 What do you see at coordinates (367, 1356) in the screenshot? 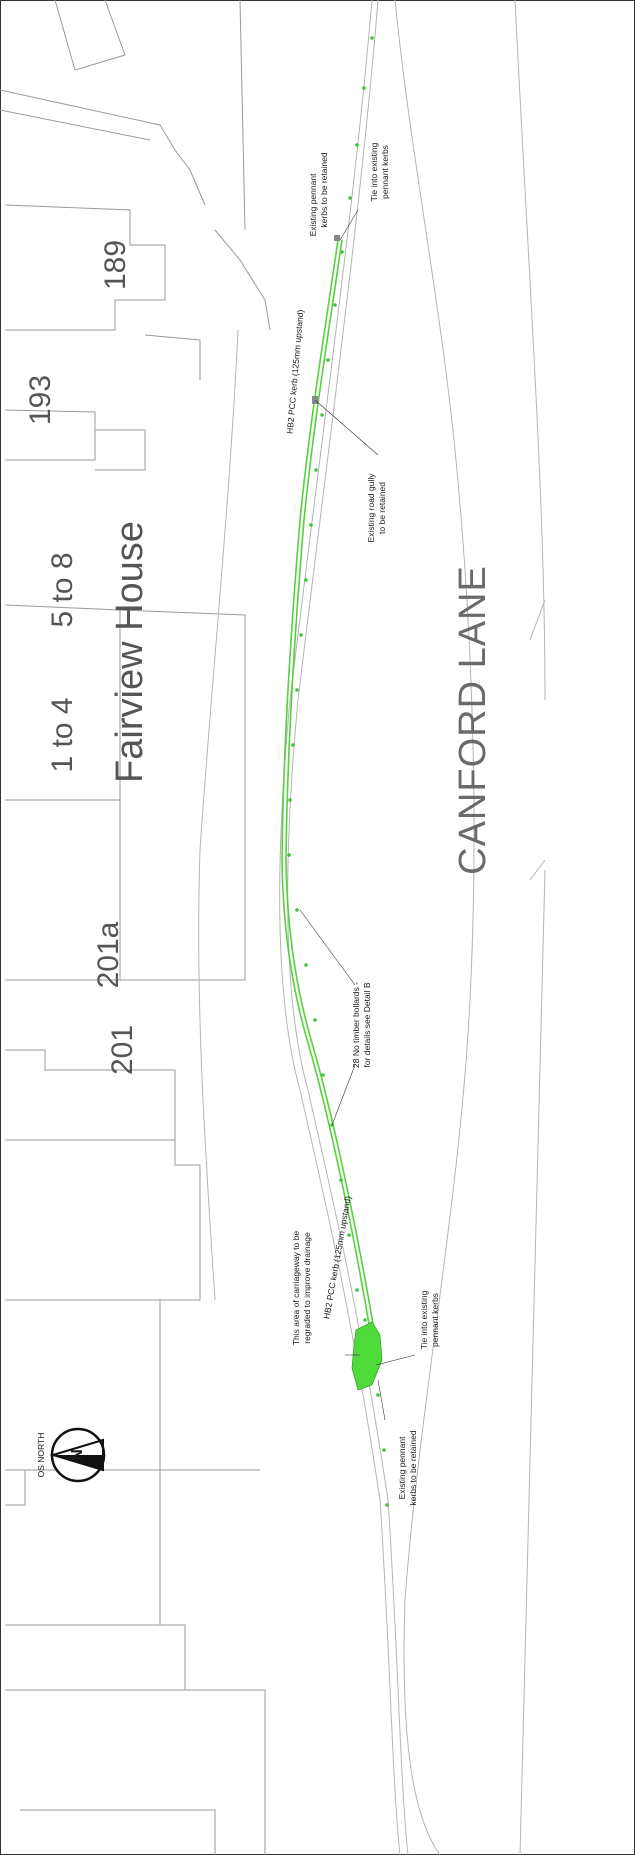
I see `regrade-area` at bounding box center [367, 1356].